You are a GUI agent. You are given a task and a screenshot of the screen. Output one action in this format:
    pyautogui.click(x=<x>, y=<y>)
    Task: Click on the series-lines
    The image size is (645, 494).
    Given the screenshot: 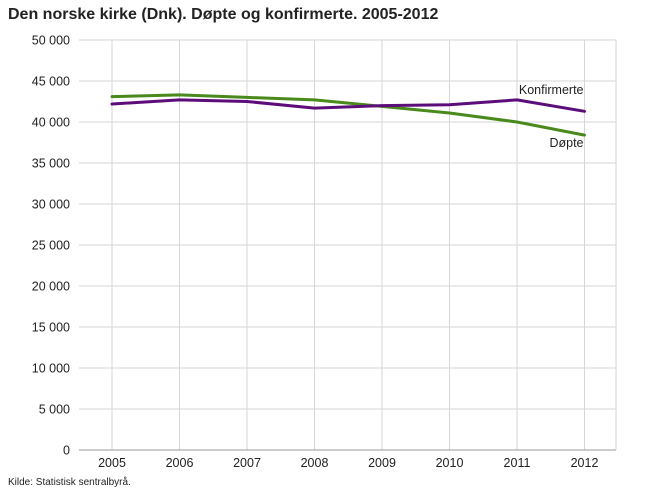 What is the action you would take?
    pyautogui.click(x=348, y=115)
    